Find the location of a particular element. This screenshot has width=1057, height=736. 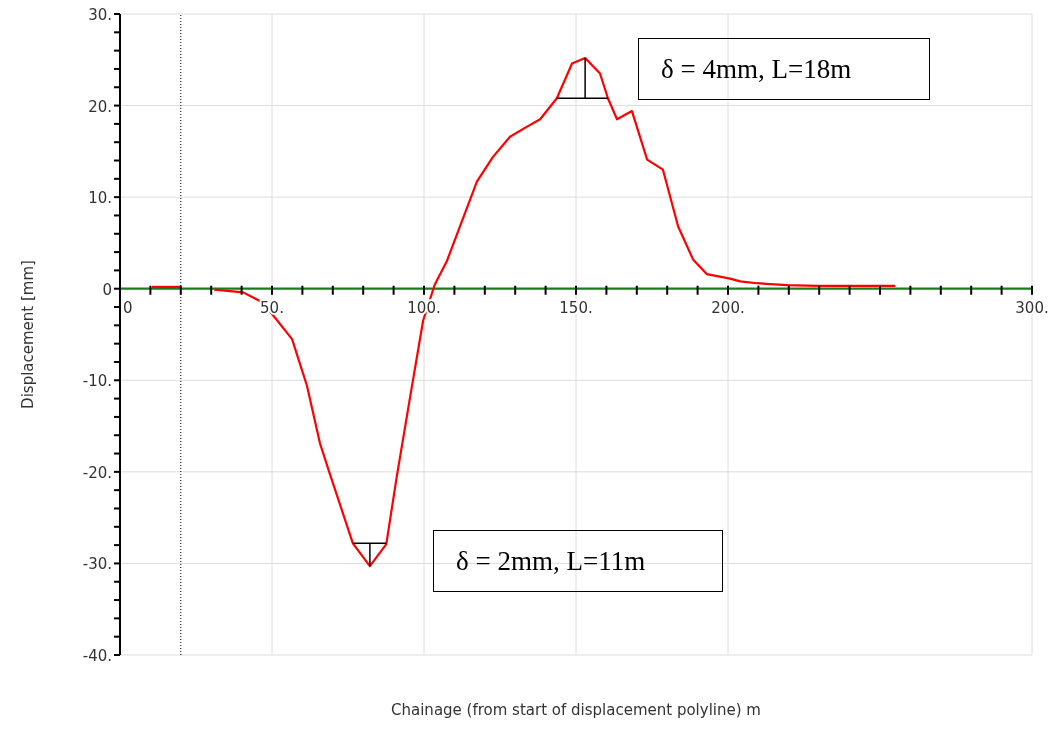

y-tick-label: 0 is located at coordinates (107, 289).